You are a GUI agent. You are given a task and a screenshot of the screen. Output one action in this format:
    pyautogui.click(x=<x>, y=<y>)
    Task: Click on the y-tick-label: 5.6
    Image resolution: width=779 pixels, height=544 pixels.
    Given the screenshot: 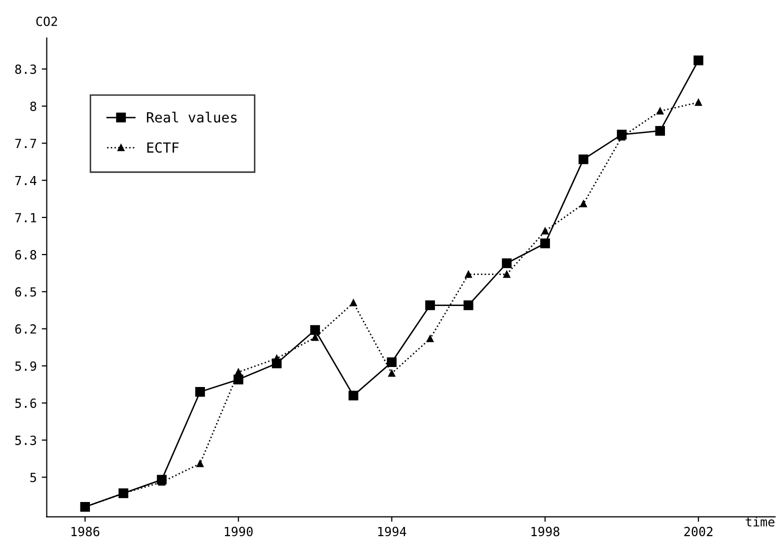 What is the action you would take?
    pyautogui.click(x=25, y=403)
    